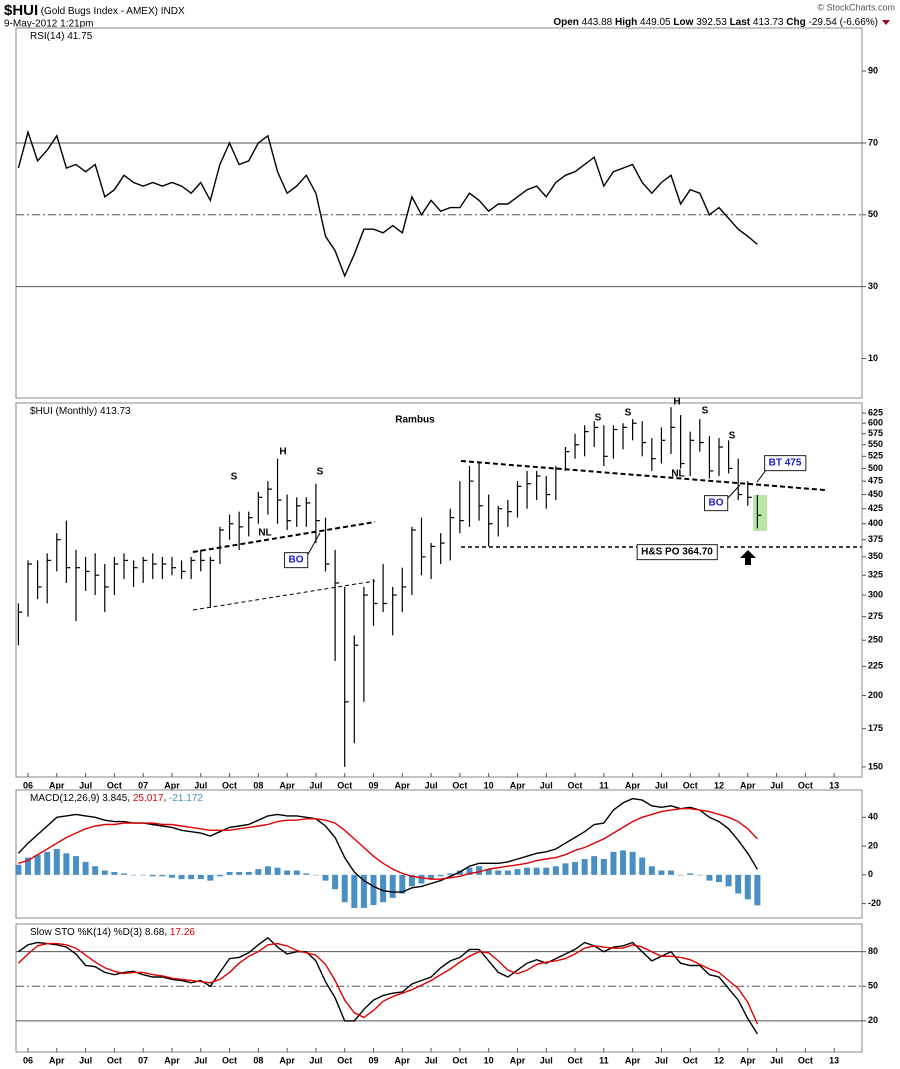  What do you see at coordinates (875, 456) in the screenshot?
I see `y-tick-label: 525` at bounding box center [875, 456].